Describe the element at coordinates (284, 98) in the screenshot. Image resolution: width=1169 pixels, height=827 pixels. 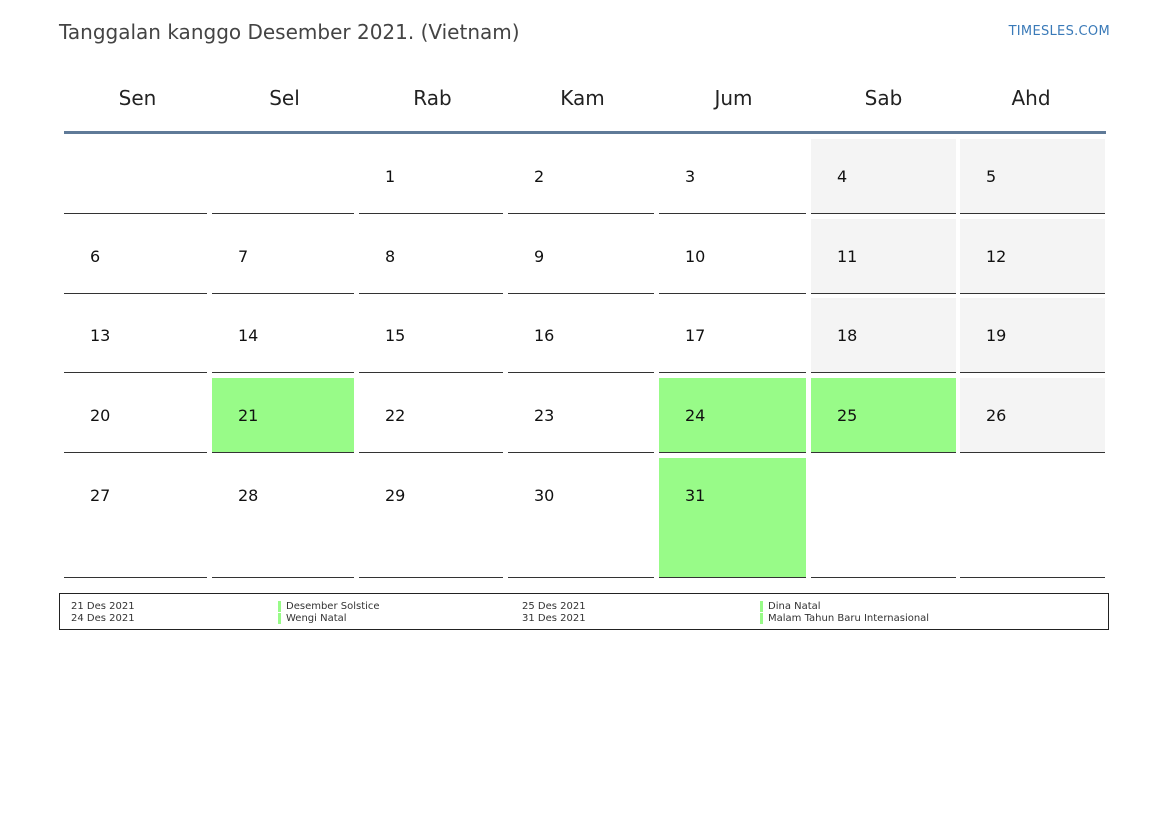
I see `weekday-label: Sel` at that location.